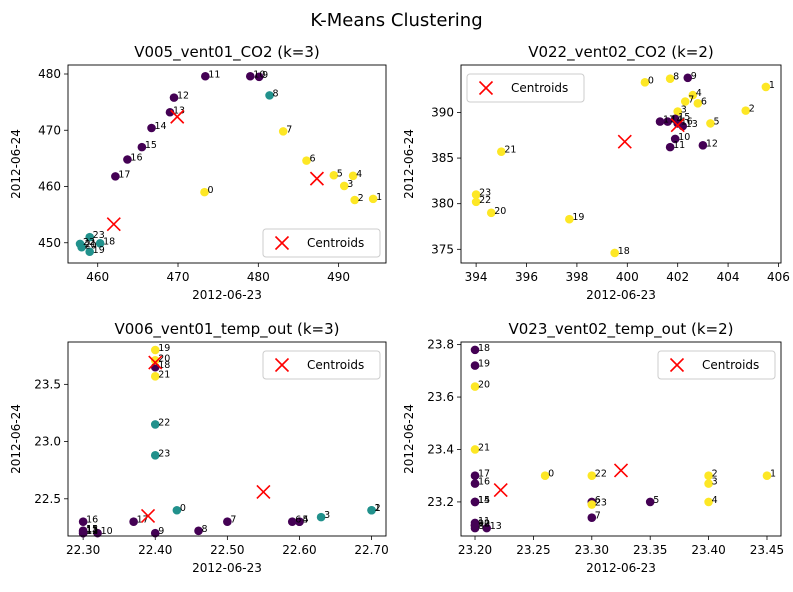 This screenshot has width=793, height=592. Describe the element at coordinates (440, 502) in the screenshot. I see `y-tick-label: 23.2` at that location.